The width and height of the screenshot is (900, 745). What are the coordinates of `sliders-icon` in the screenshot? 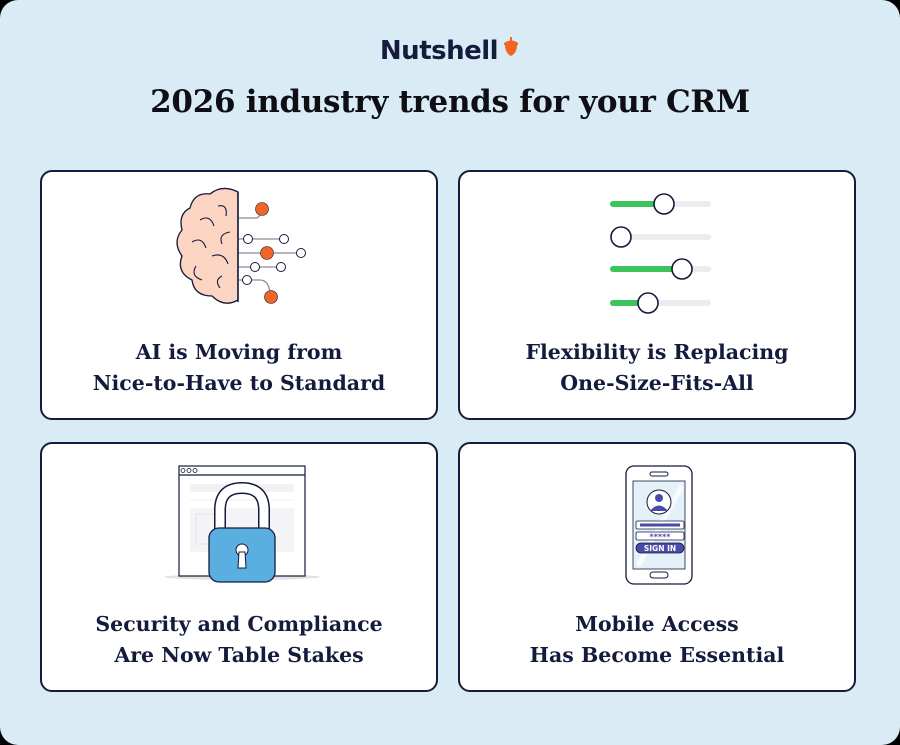 It's located at (657, 252).